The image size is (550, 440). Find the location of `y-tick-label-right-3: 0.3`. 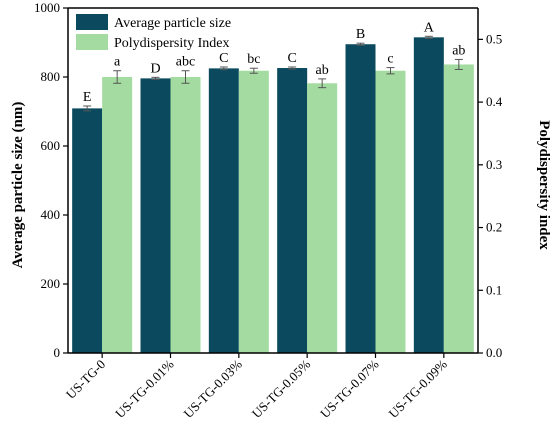

y-tick-label-right-3: 0.3 is located at coordinates (494, 164).